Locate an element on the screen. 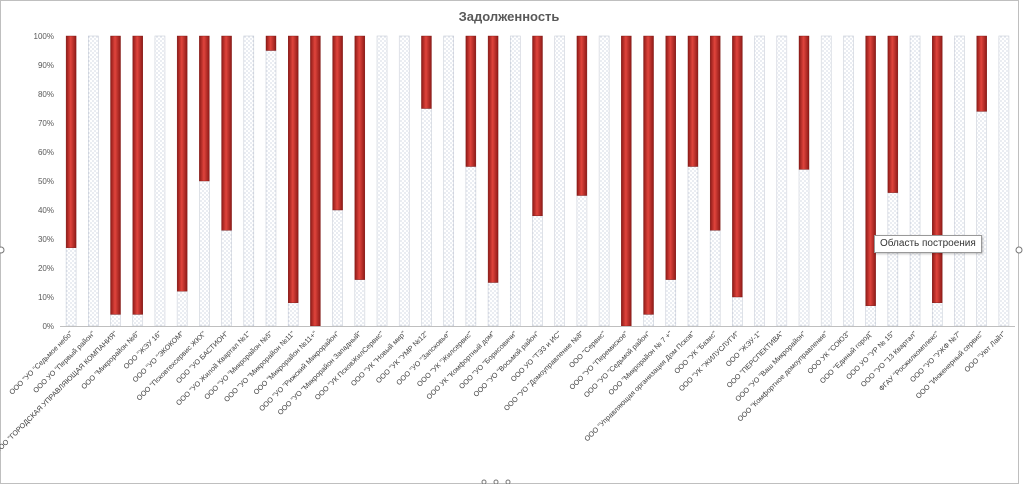  bottom-left-handle is located at coordinates (484, 481).